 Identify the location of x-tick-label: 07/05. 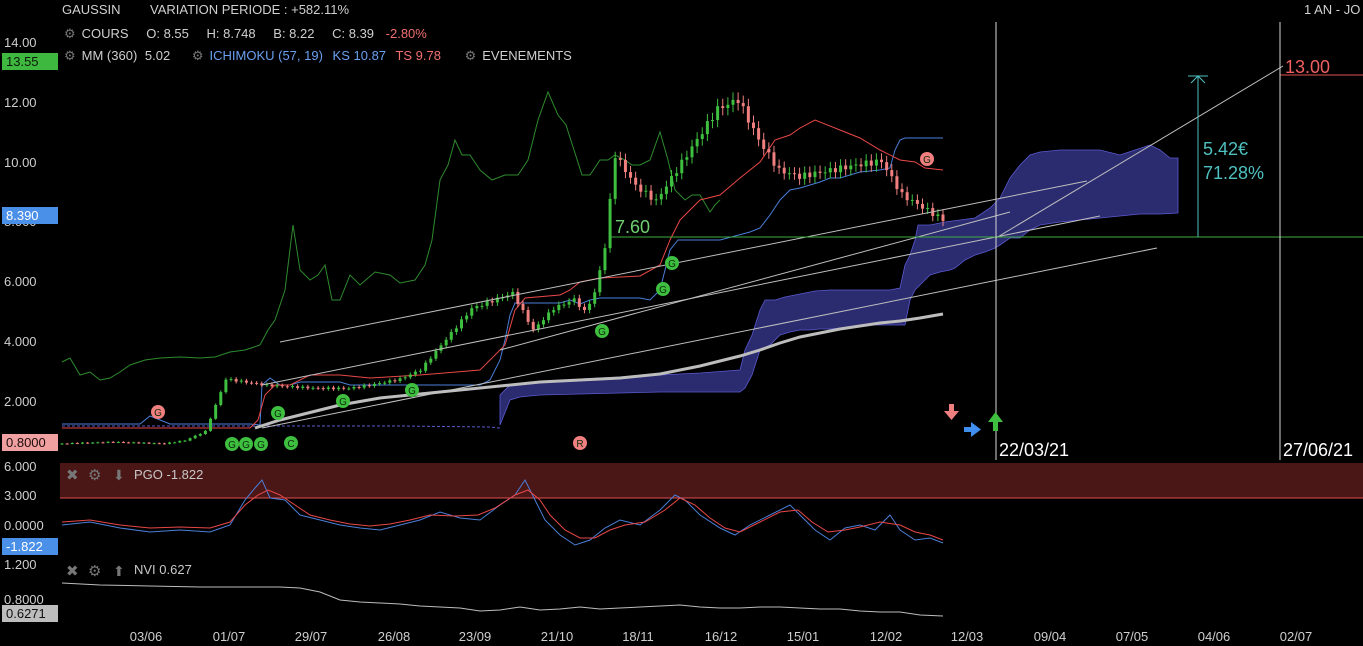
(1132, 636).